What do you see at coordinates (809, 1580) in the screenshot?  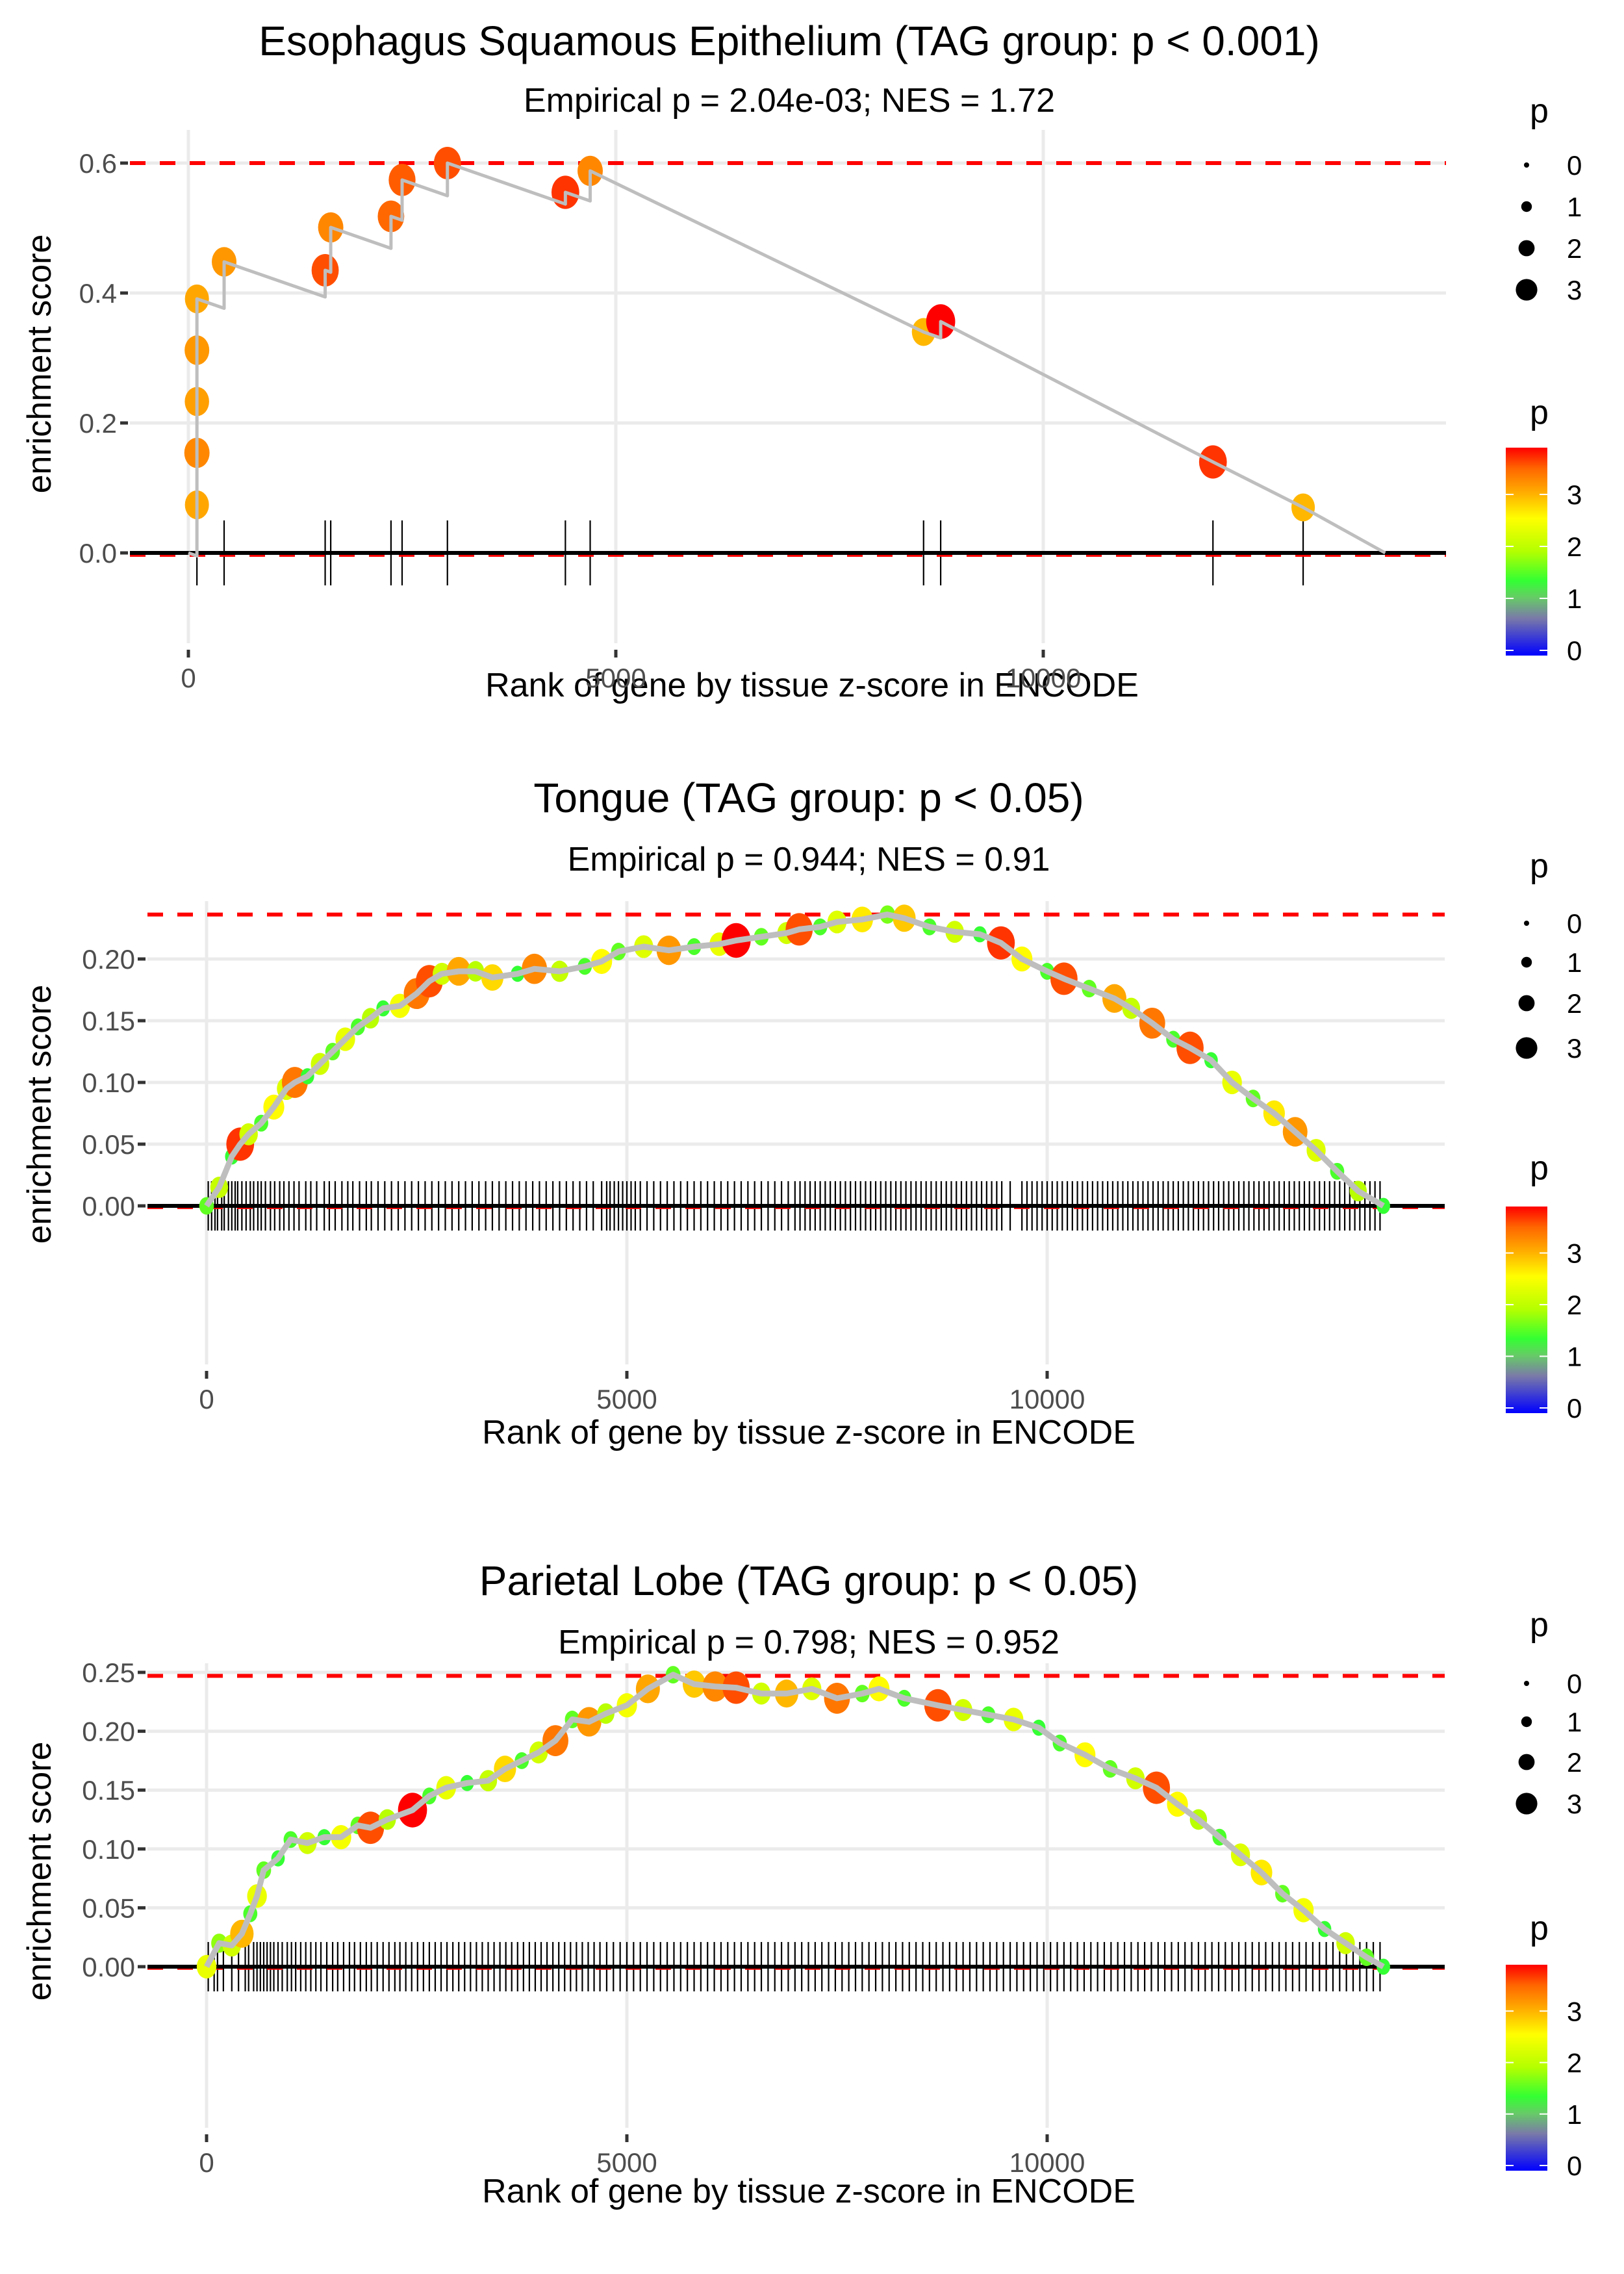 I see `chart-title: Parietal Lobe (TAG group: p < 0.05)` at bounding box center [809, 1580].